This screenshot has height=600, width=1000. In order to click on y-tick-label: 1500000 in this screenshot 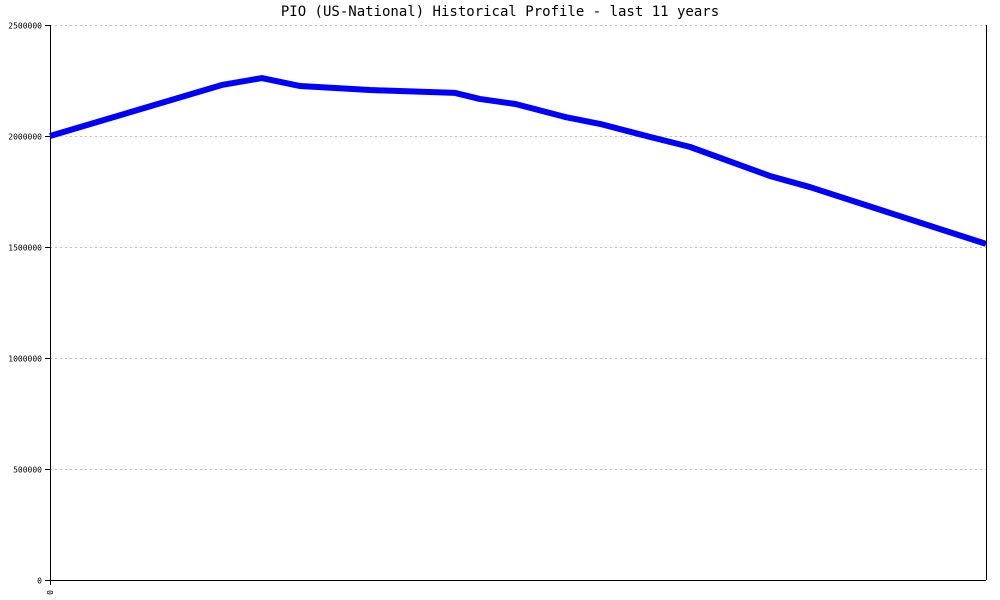, I will do `click(25, 248)`.